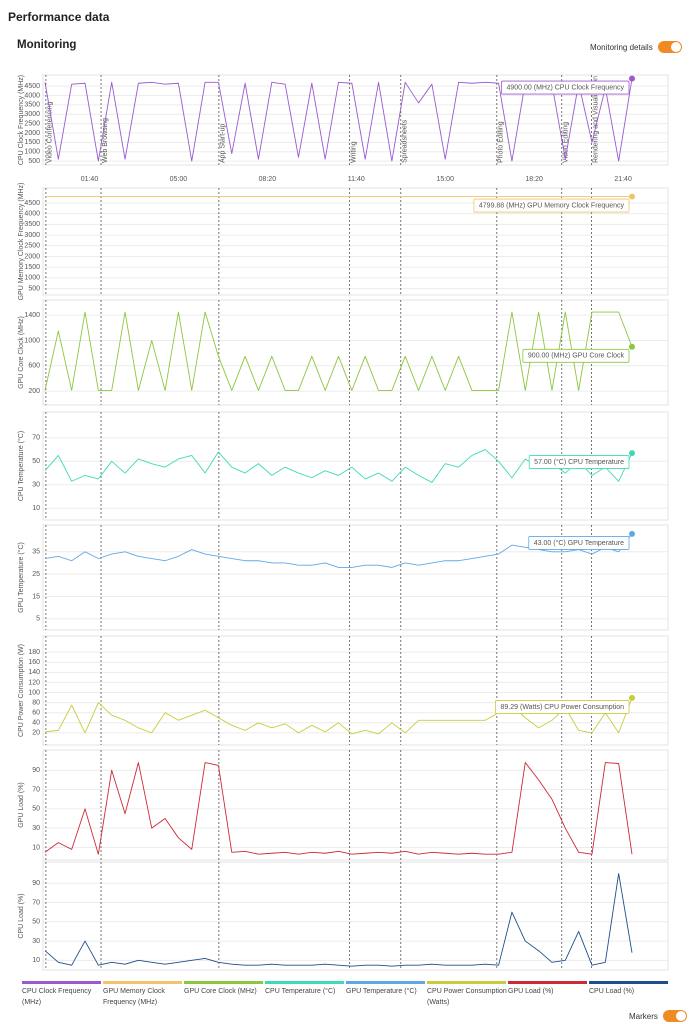  I want to click on y-tick-label: 25, so click(36, 574).